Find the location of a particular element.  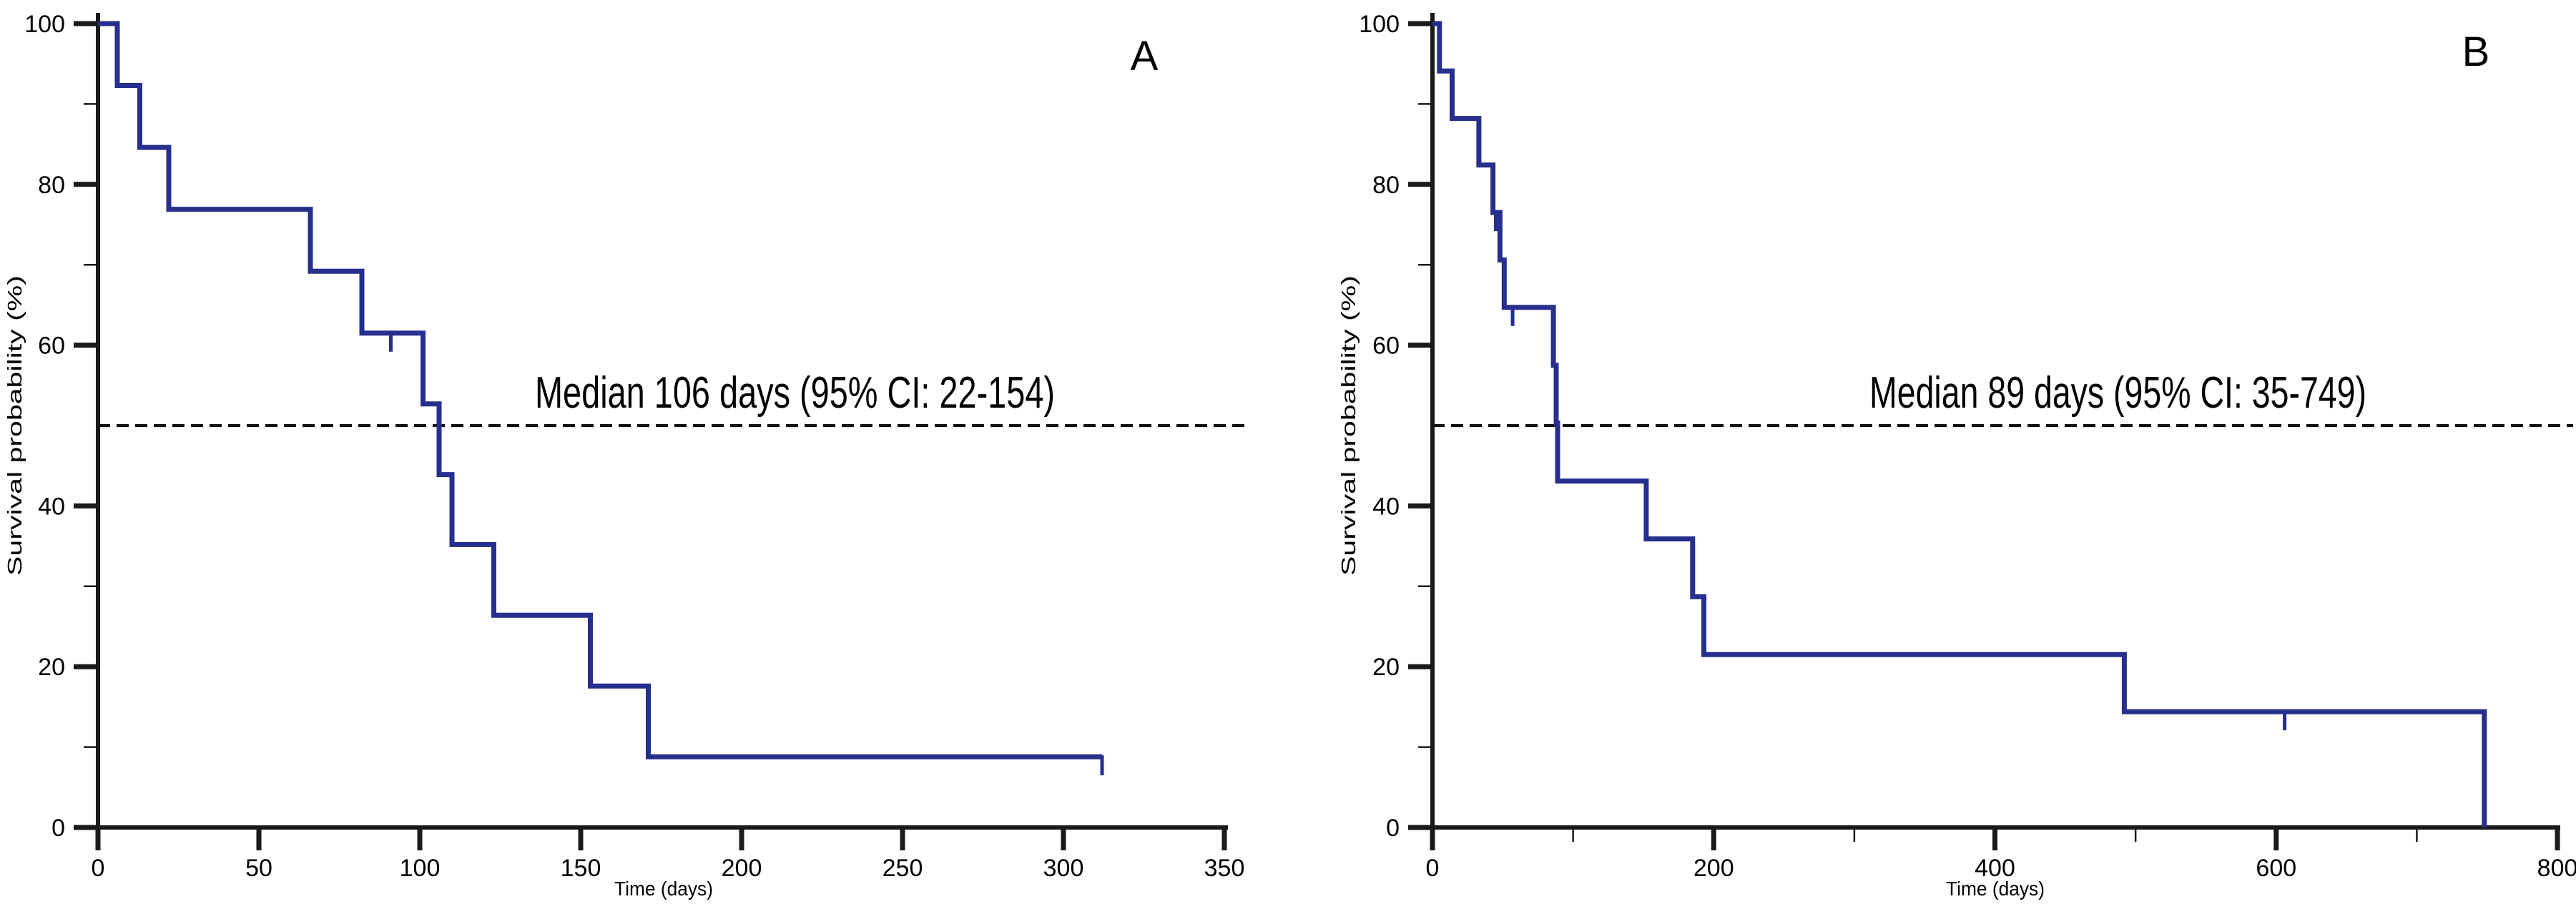

panel-a-median-annotation: Median 106 days (95% CI: 22-154) is located at coordinates (795, 393).